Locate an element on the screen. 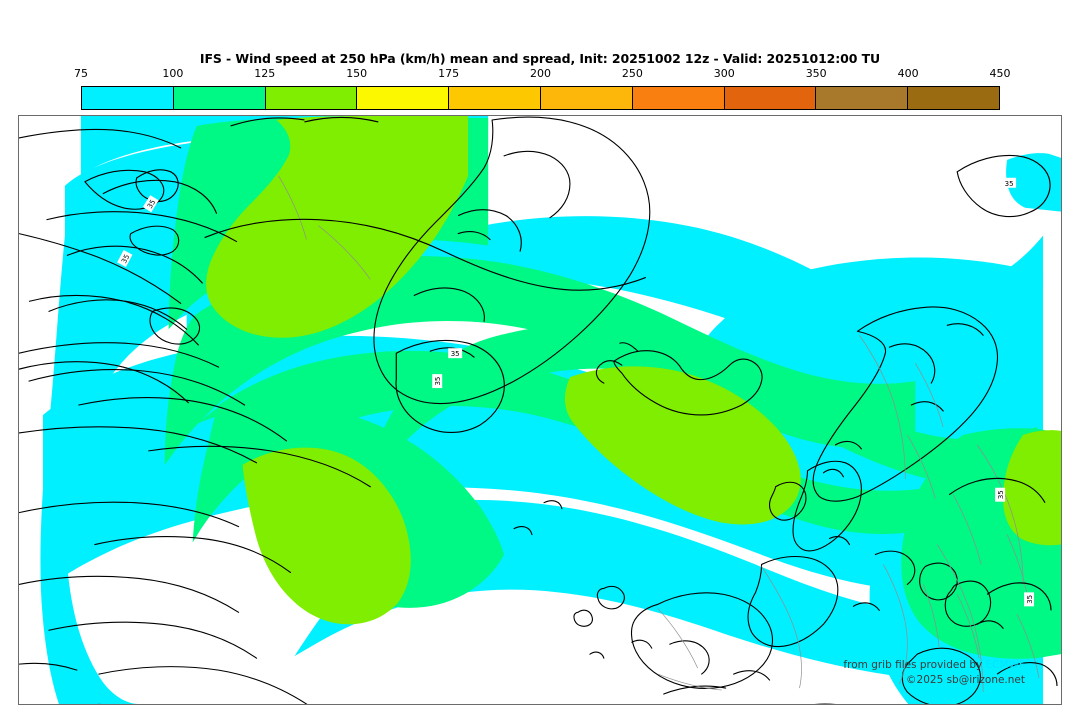  colorbar-tick-75: 75 is located at coordinates (81, 73).